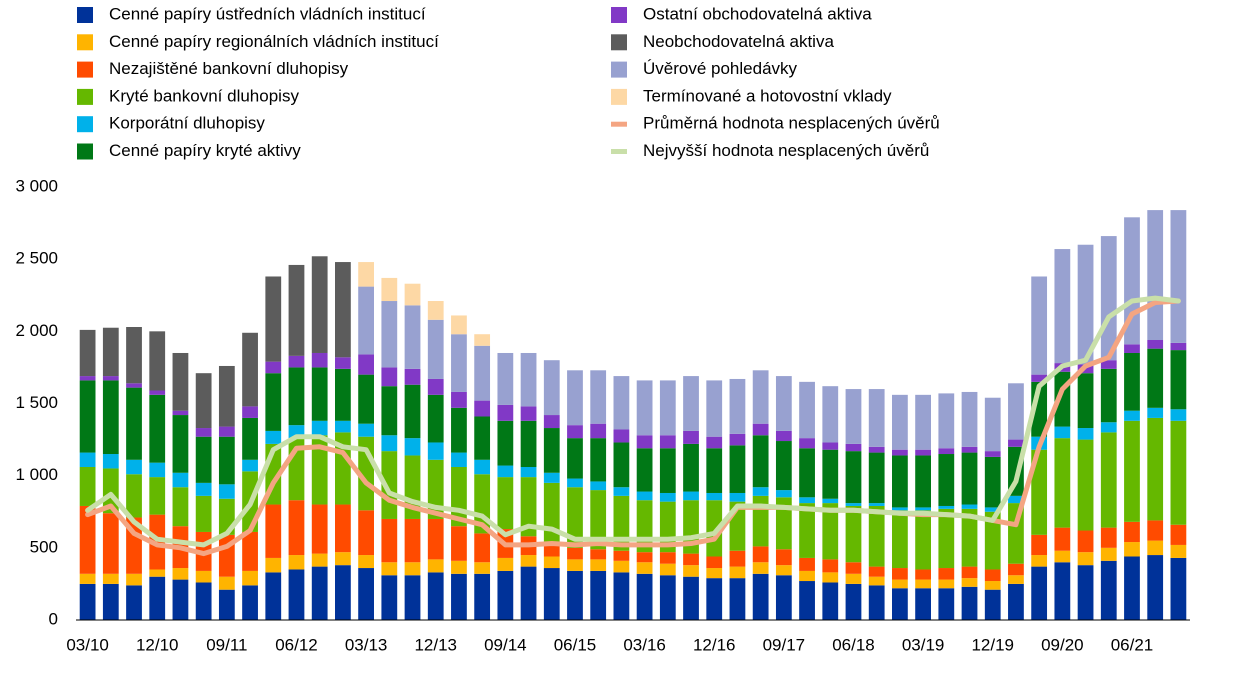 The image size is (1240, 680). Describe the element at coordinates (775, 123) in the screenshot. I see `legend-item: Průměrná hodnota nesplacených úvěrů` at that location.